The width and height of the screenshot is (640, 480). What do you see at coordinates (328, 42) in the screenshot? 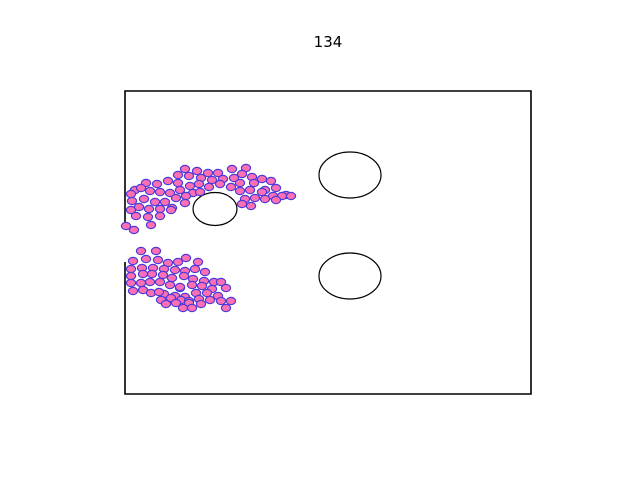
I see `step-counter: 134` at bounding box center [328, 42].